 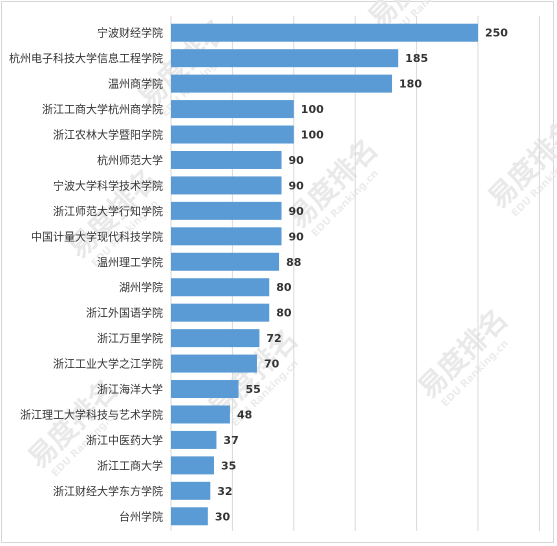 I want to click on category-label: 温州商学院, so click(x=135, y=84).